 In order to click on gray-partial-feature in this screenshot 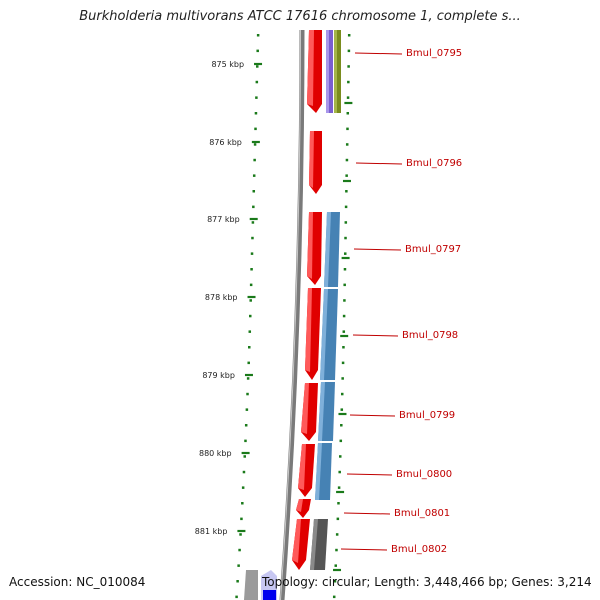, I will do `click(251, 585)`.